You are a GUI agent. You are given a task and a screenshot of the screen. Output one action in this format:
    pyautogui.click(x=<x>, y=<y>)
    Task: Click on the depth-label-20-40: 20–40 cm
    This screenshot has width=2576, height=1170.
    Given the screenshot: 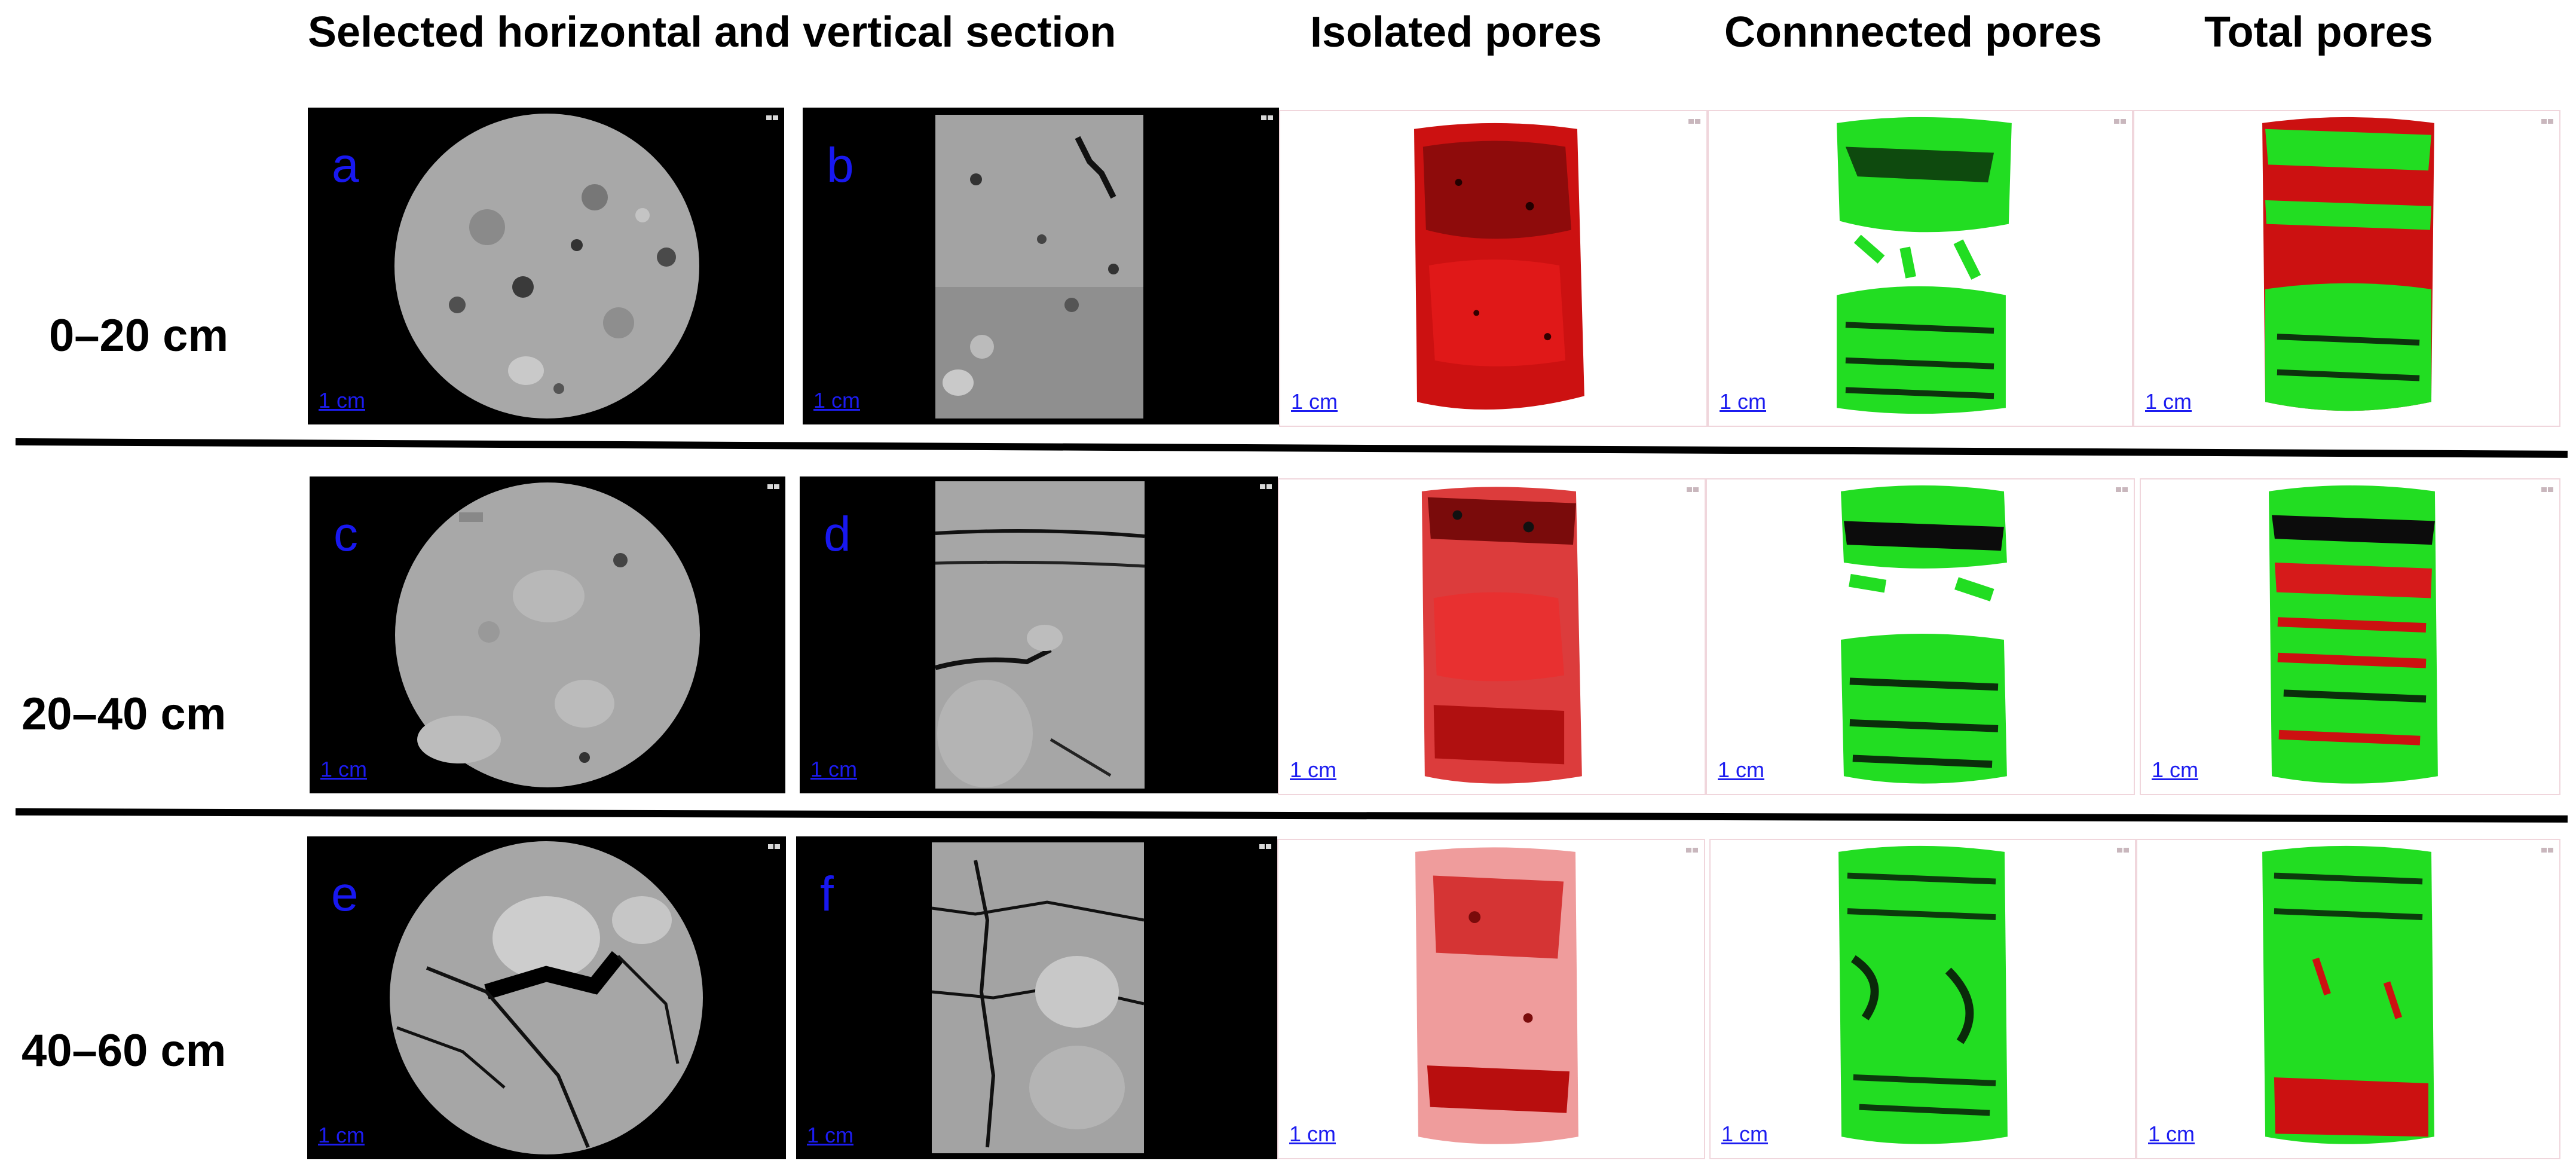 What is the action you would take?
    pyautogui.click(x=124, y=714)
    